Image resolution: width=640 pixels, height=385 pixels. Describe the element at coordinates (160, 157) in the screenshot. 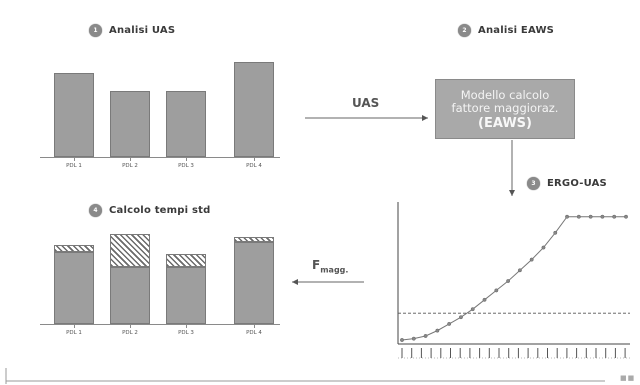

I see `chart1-baseline` at that location.